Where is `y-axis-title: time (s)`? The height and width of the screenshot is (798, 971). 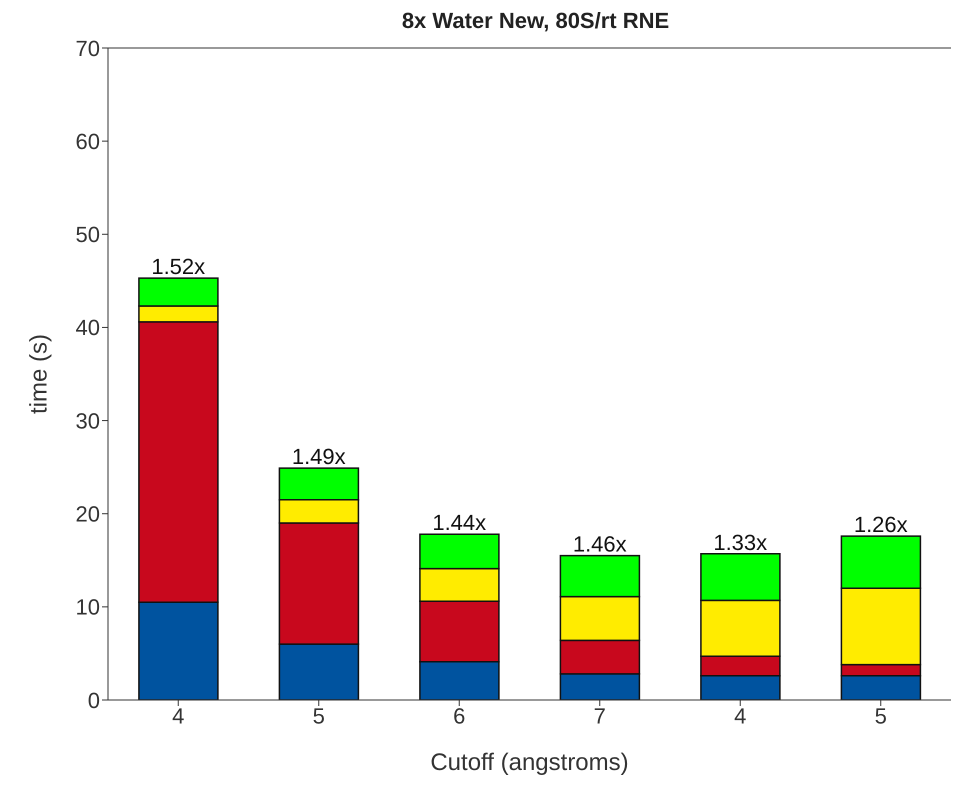
y-axis-title: time (s) is located at coordinates (39, 374).